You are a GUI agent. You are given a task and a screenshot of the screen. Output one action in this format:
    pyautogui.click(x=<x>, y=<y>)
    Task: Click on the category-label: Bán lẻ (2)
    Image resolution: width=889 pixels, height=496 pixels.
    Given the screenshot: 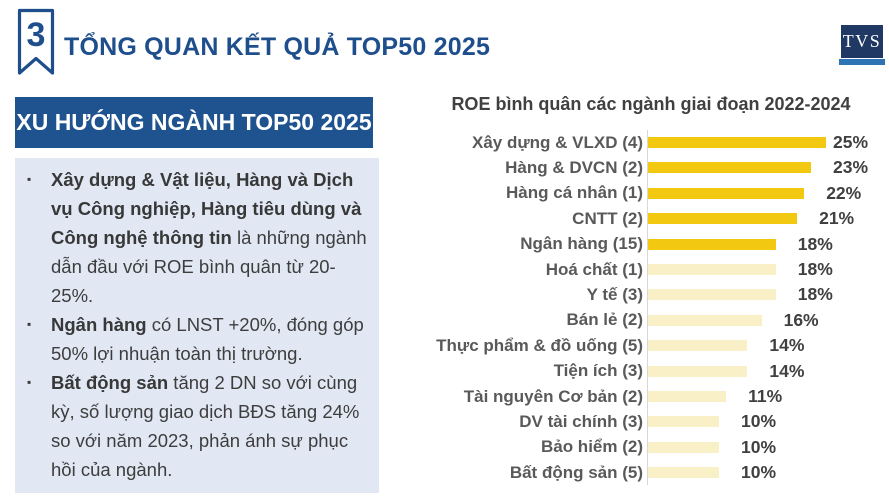 What is the action you would take?
    pyautogui.click(x=604, y=320)
    